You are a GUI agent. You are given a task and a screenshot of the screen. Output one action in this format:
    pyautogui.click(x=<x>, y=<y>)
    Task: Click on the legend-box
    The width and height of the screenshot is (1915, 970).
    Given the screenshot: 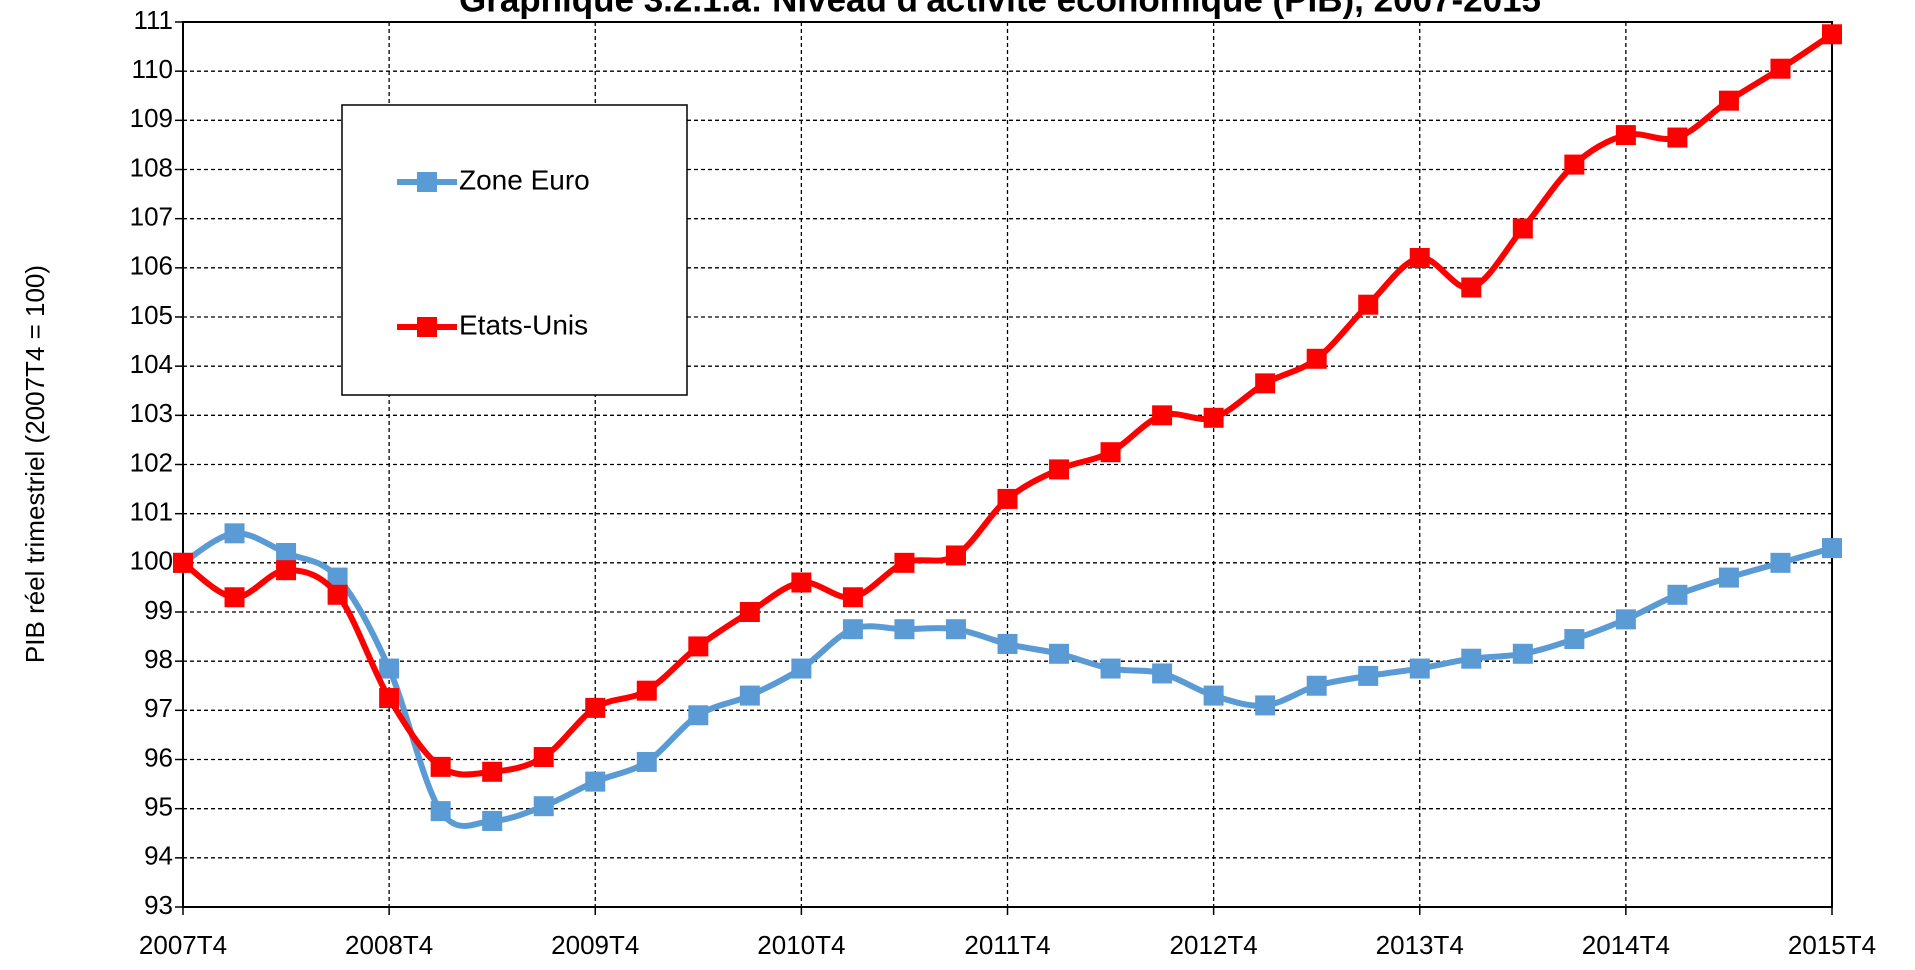 What is the action you would take?
    pyautogui.click(x=514, y=250)
    